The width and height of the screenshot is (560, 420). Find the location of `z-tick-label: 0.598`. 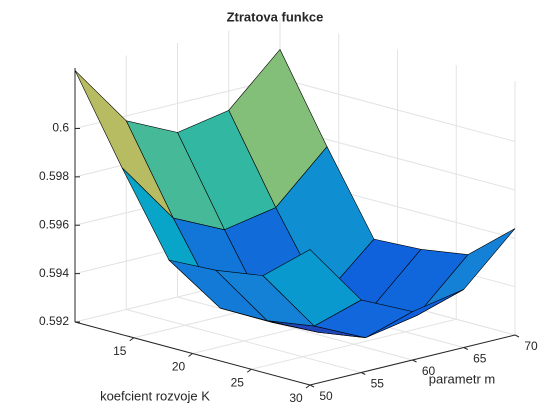

z-tick-label: 0.598 is located at coordinates (54, 176).